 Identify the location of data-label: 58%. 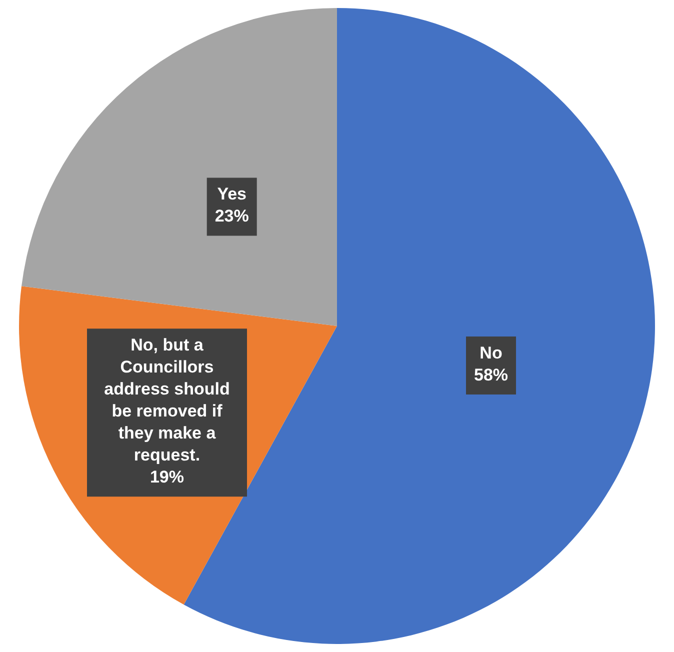
(491, 375).